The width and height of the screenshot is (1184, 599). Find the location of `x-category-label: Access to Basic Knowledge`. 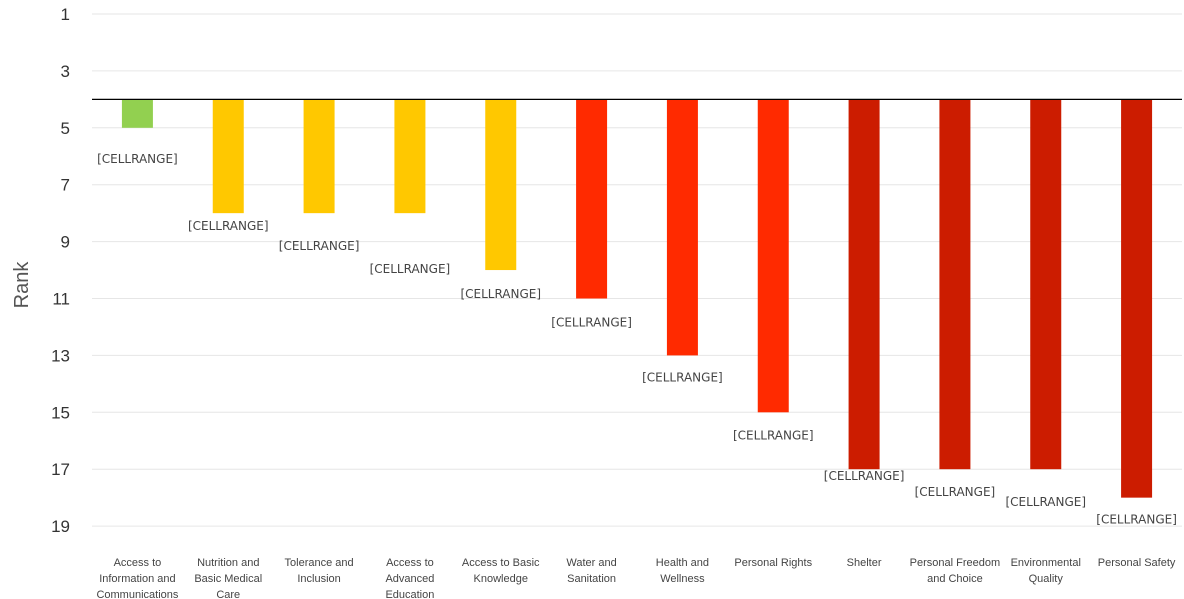

x-category-label: Access to Basic Knowledge is located at coordinates (501, 571).